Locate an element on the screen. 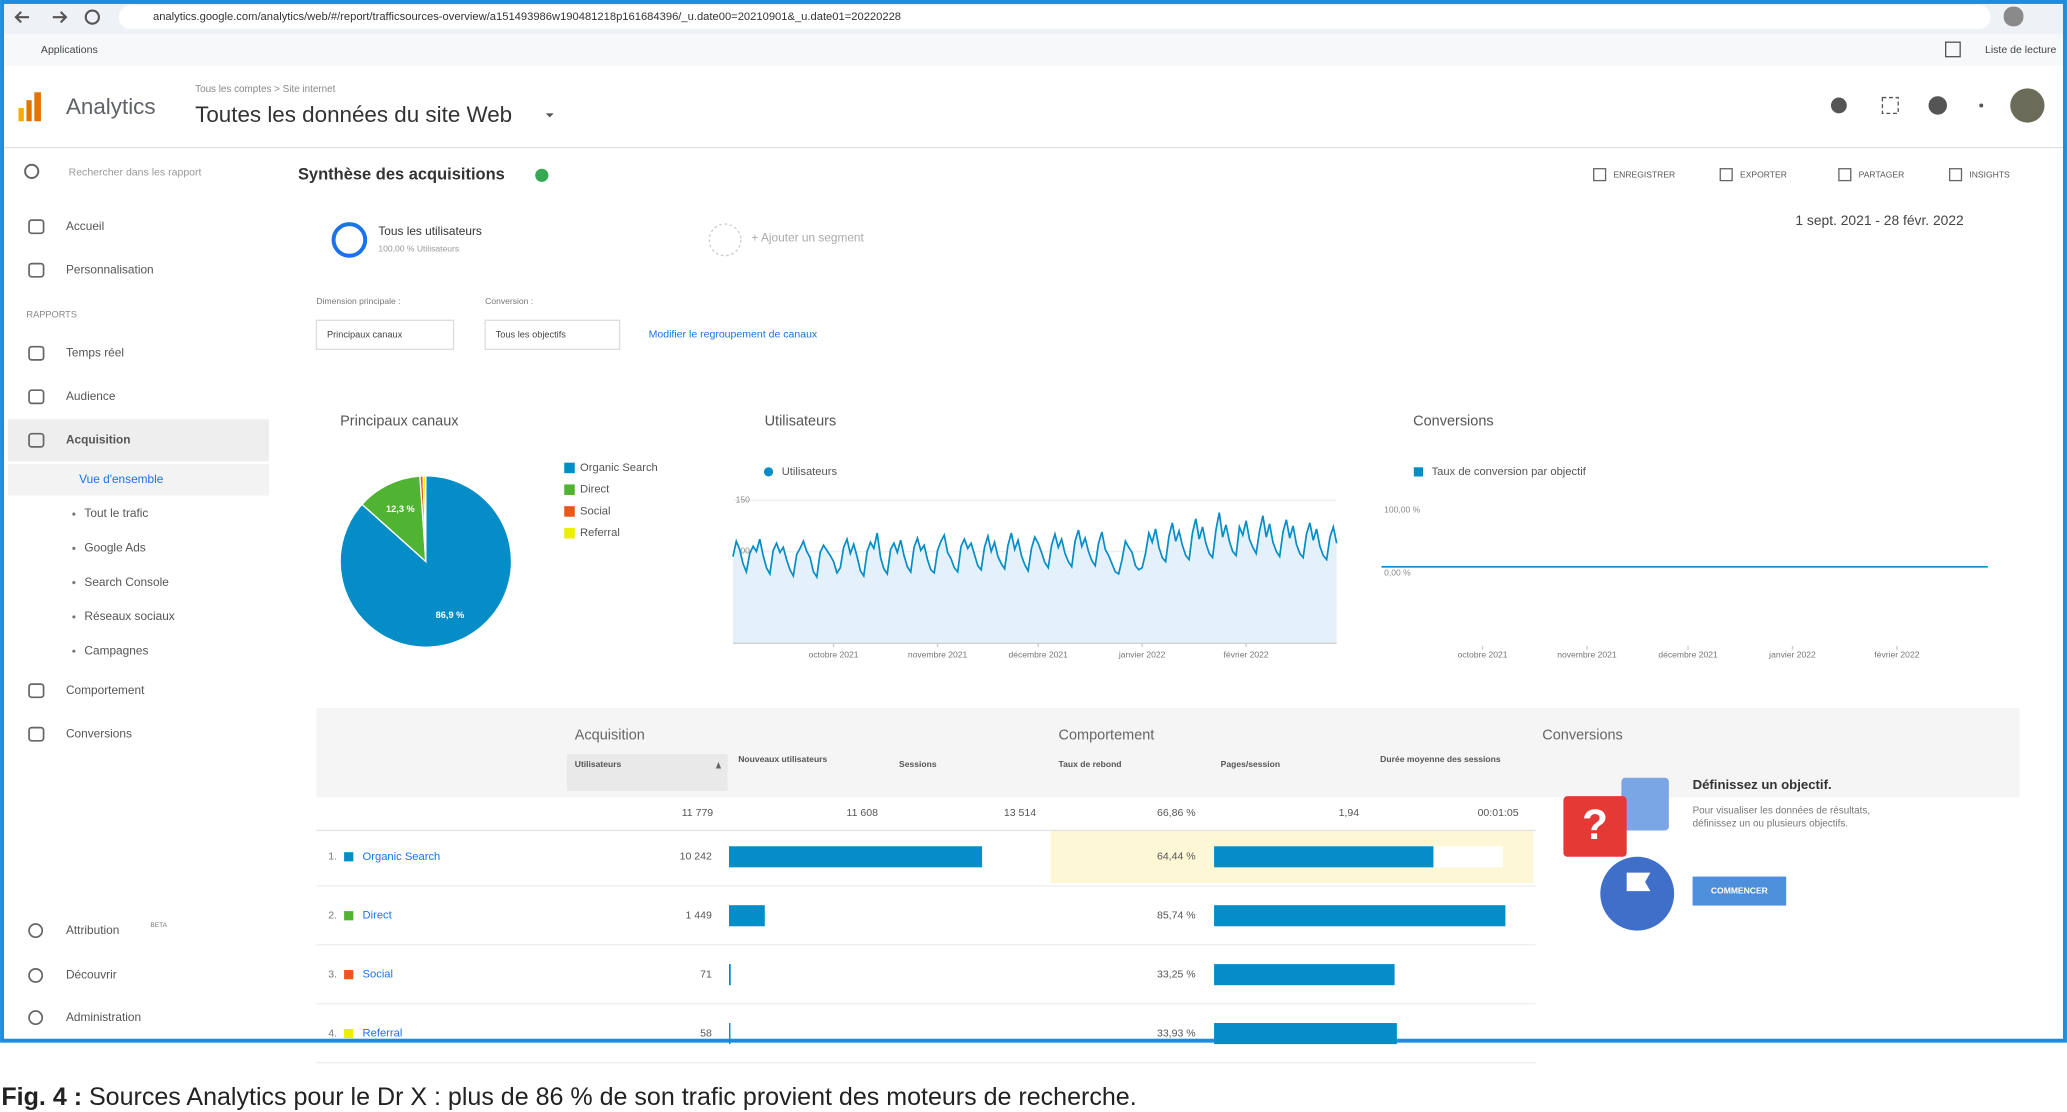  channel-link: Organic Search is located at coordinates (402, 857).